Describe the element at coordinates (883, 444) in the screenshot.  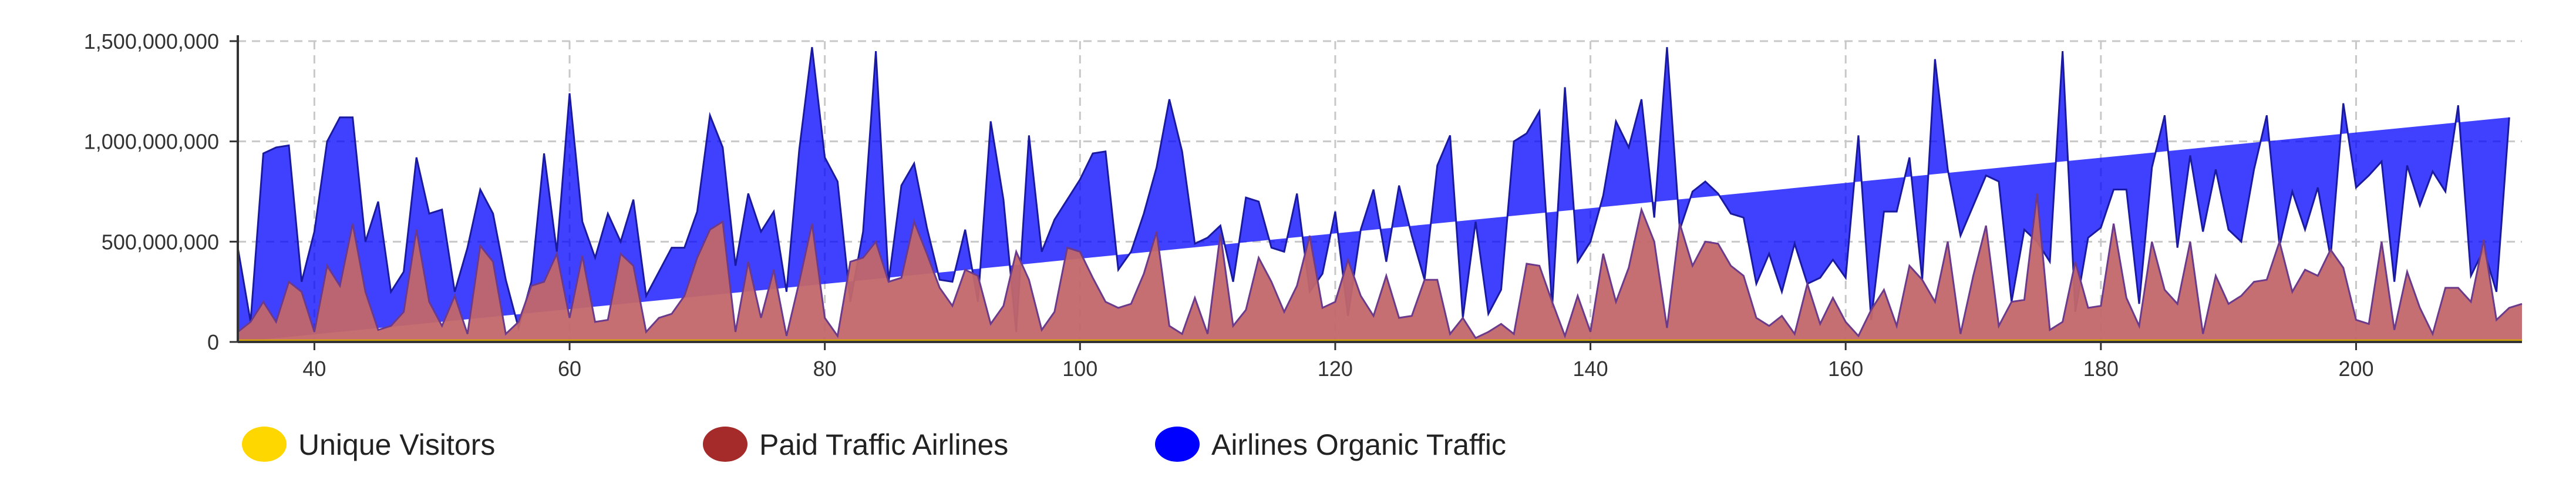
I see `legend-label: Paid Traffic Airlines` at that location.